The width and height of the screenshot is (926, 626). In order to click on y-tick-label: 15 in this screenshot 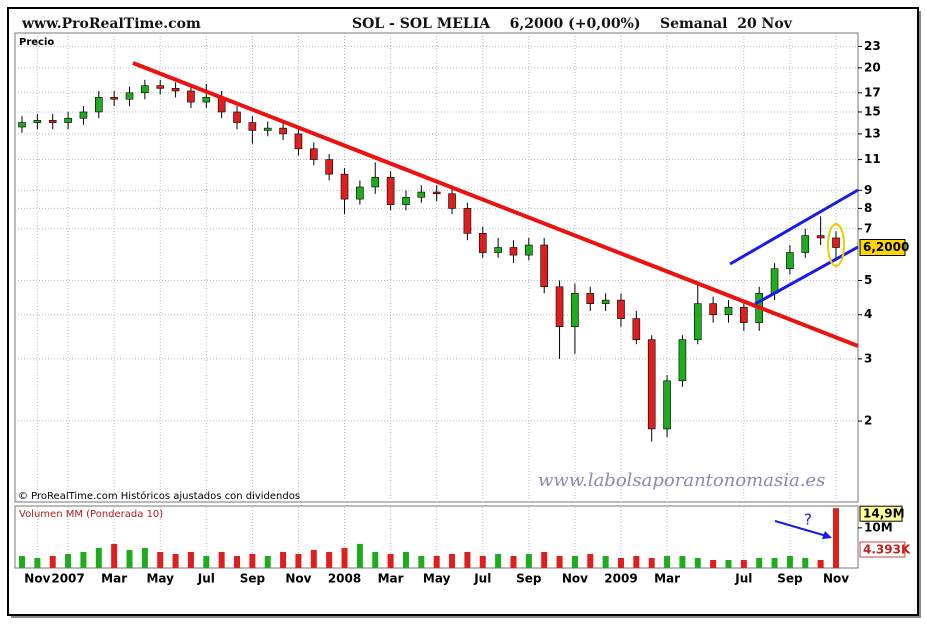, I will do `click(872, 111)`.